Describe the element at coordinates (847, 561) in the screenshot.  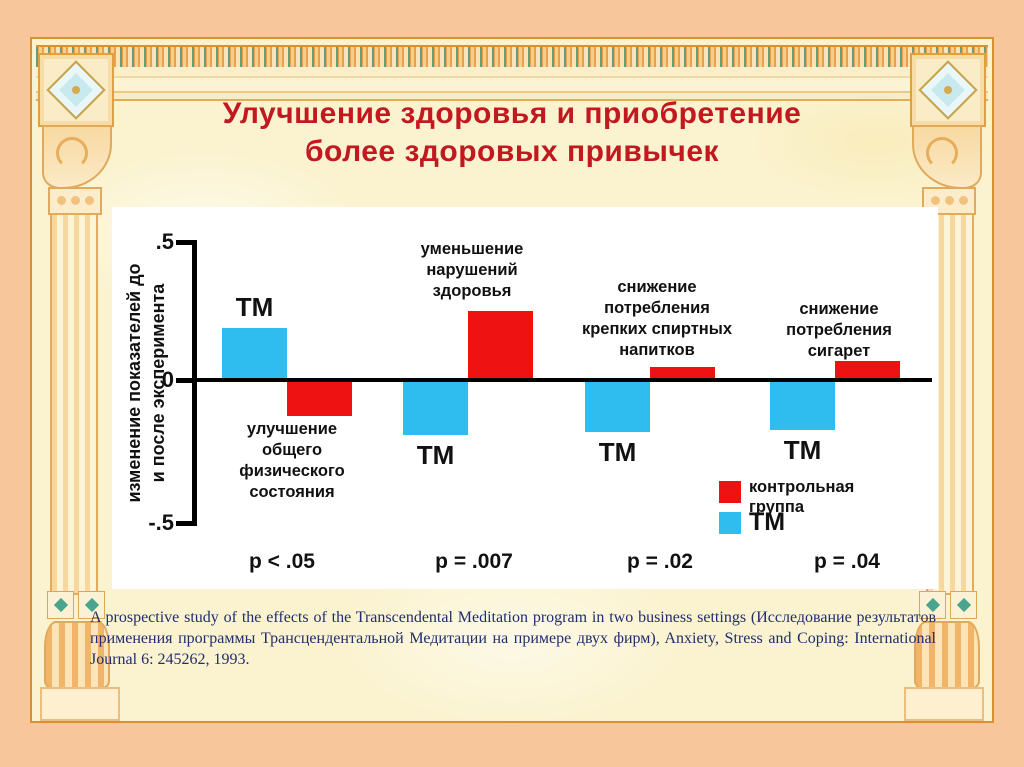
I see `p-value-3: p = .04` at that location.